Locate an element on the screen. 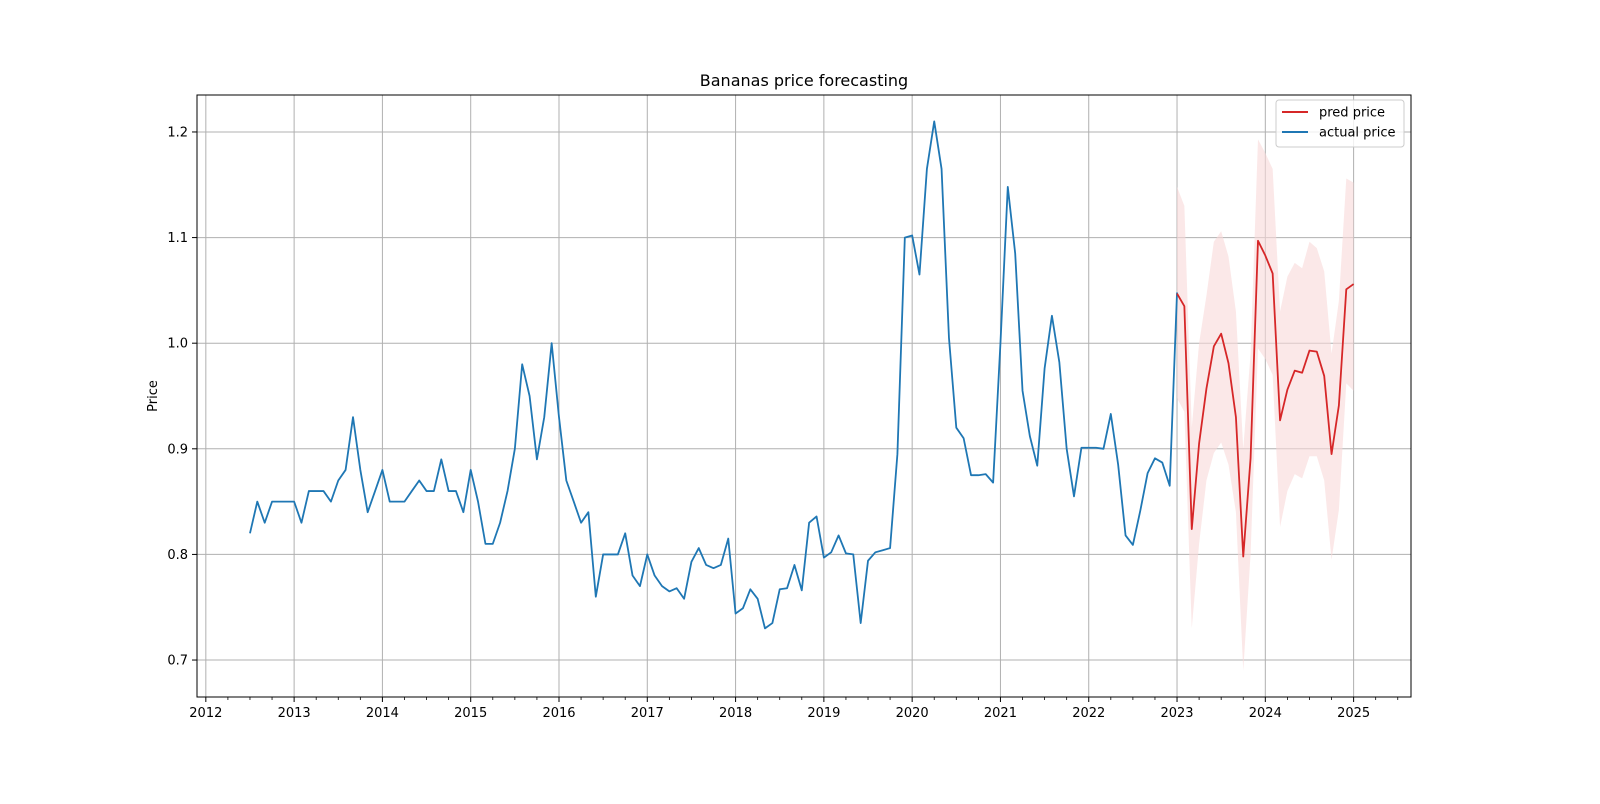 The height and width of the screenshot is (804, 1600). x-tick-label-2018: 2018 is located at coordinates (735, 713).